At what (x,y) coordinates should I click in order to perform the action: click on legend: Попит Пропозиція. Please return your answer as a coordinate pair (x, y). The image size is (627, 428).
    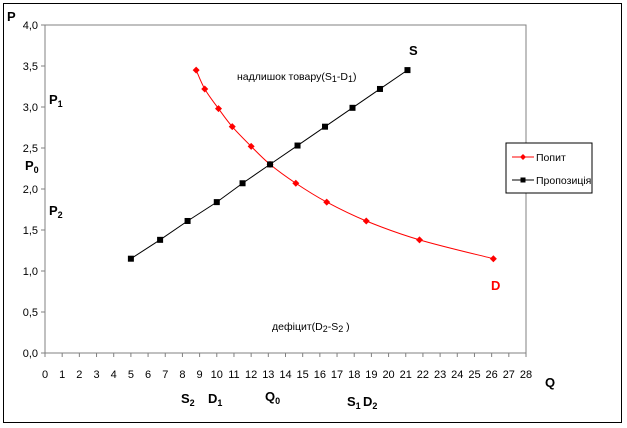
    Looking at the image, I should click on (549, 168).